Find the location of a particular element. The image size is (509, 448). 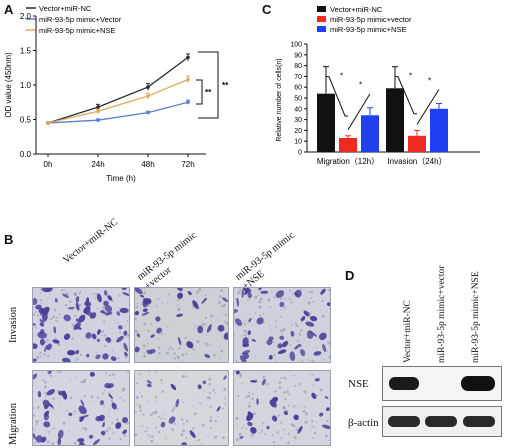

a-ytick-1: 0.5 is located at coordinates (26, 120).